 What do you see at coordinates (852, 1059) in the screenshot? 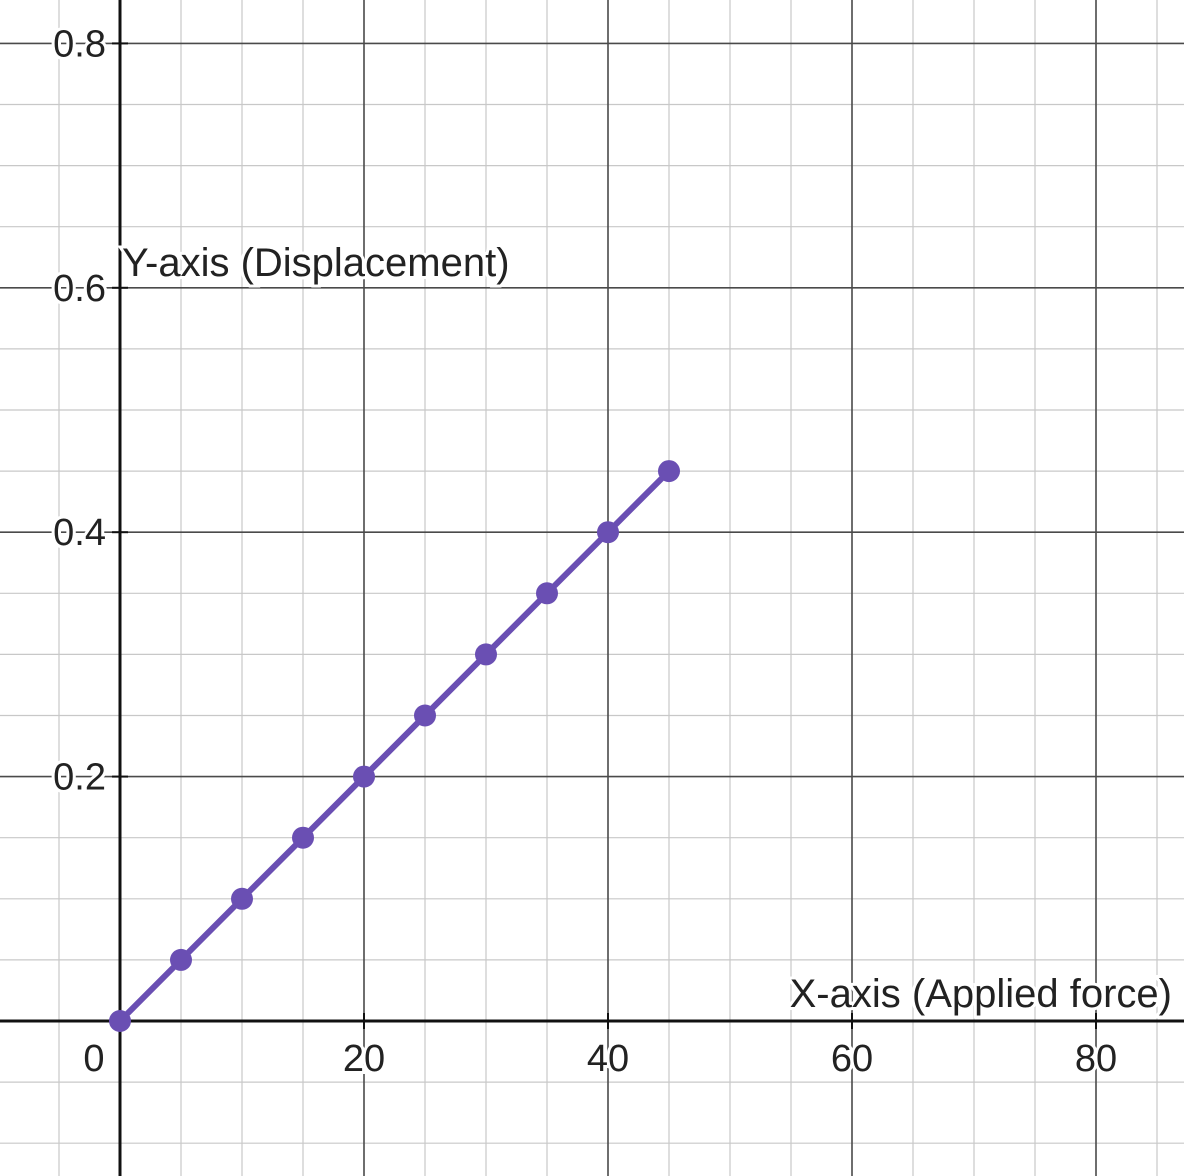
I see `x-tick-label: 60` at bounding box center [852, 1059].